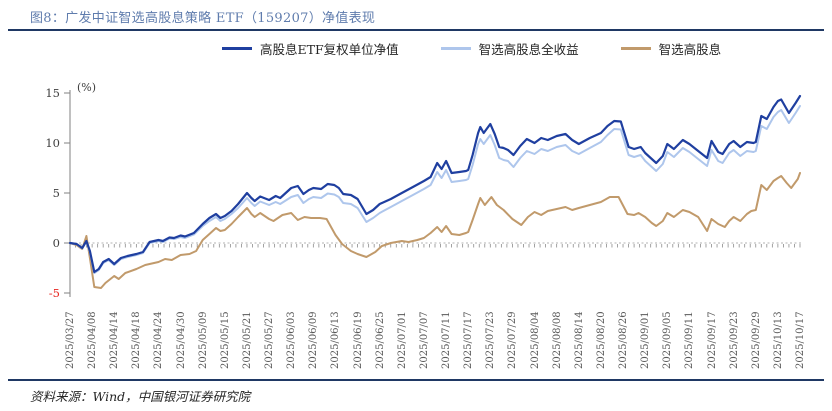 The height and width of the screenshot is (411, 832). Describe the element at coordinates (646, 340) in the screenshot. I see `x-tick-label: 2025/09/01` at that location.